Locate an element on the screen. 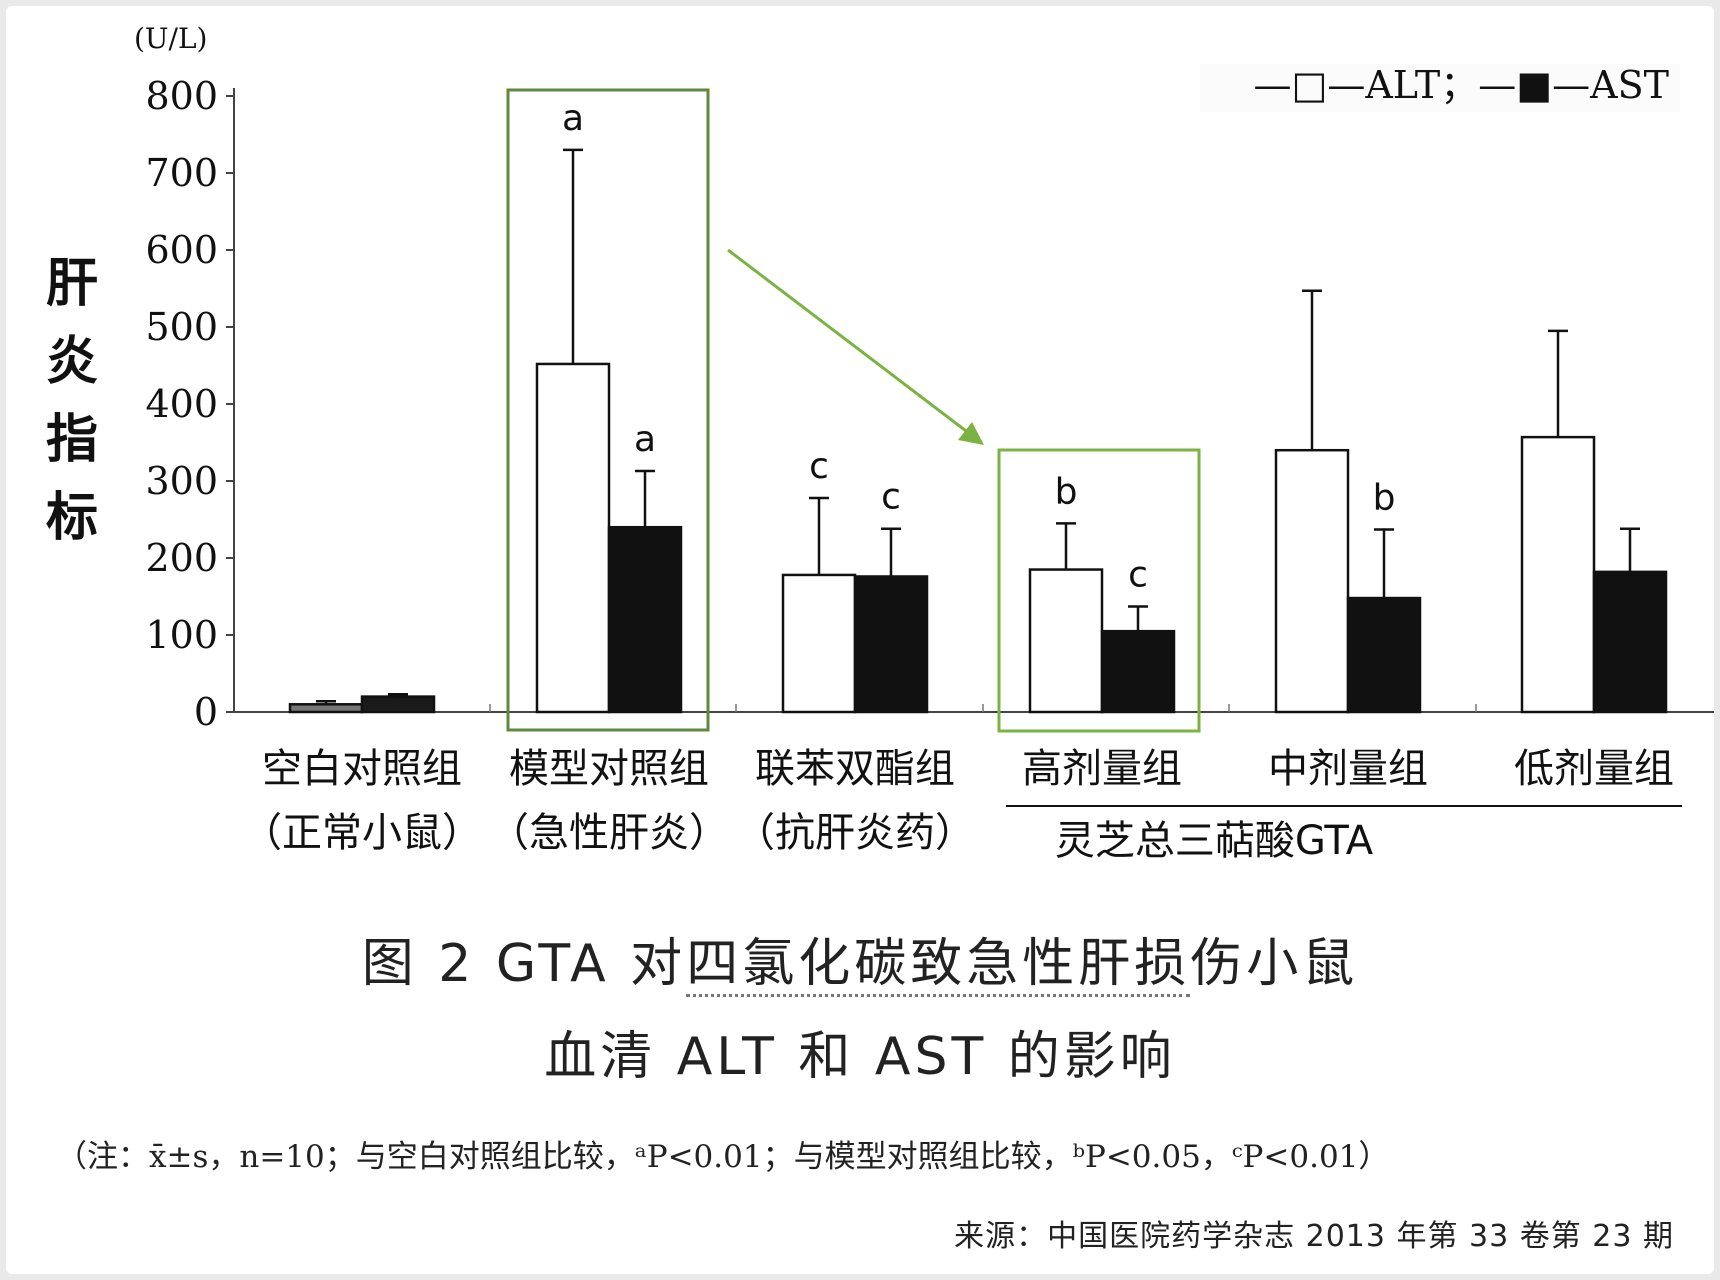 The image size is (1720, 1280). category-label: 高剂量组 is located at coordinates (1102, 769).